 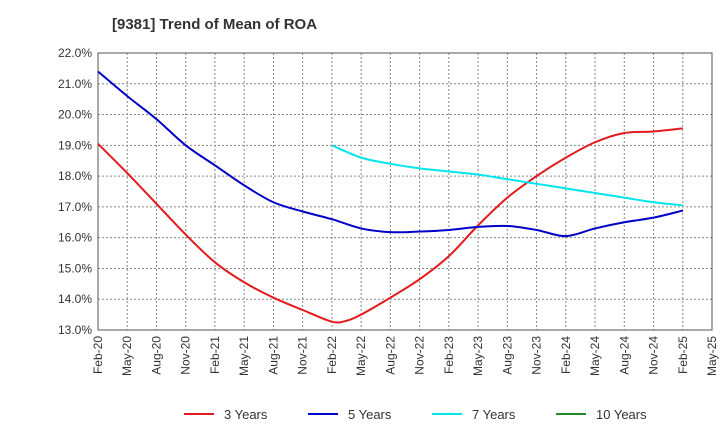 I want to click on x-tick-label: Nov-24, so click(x=654, y=355).